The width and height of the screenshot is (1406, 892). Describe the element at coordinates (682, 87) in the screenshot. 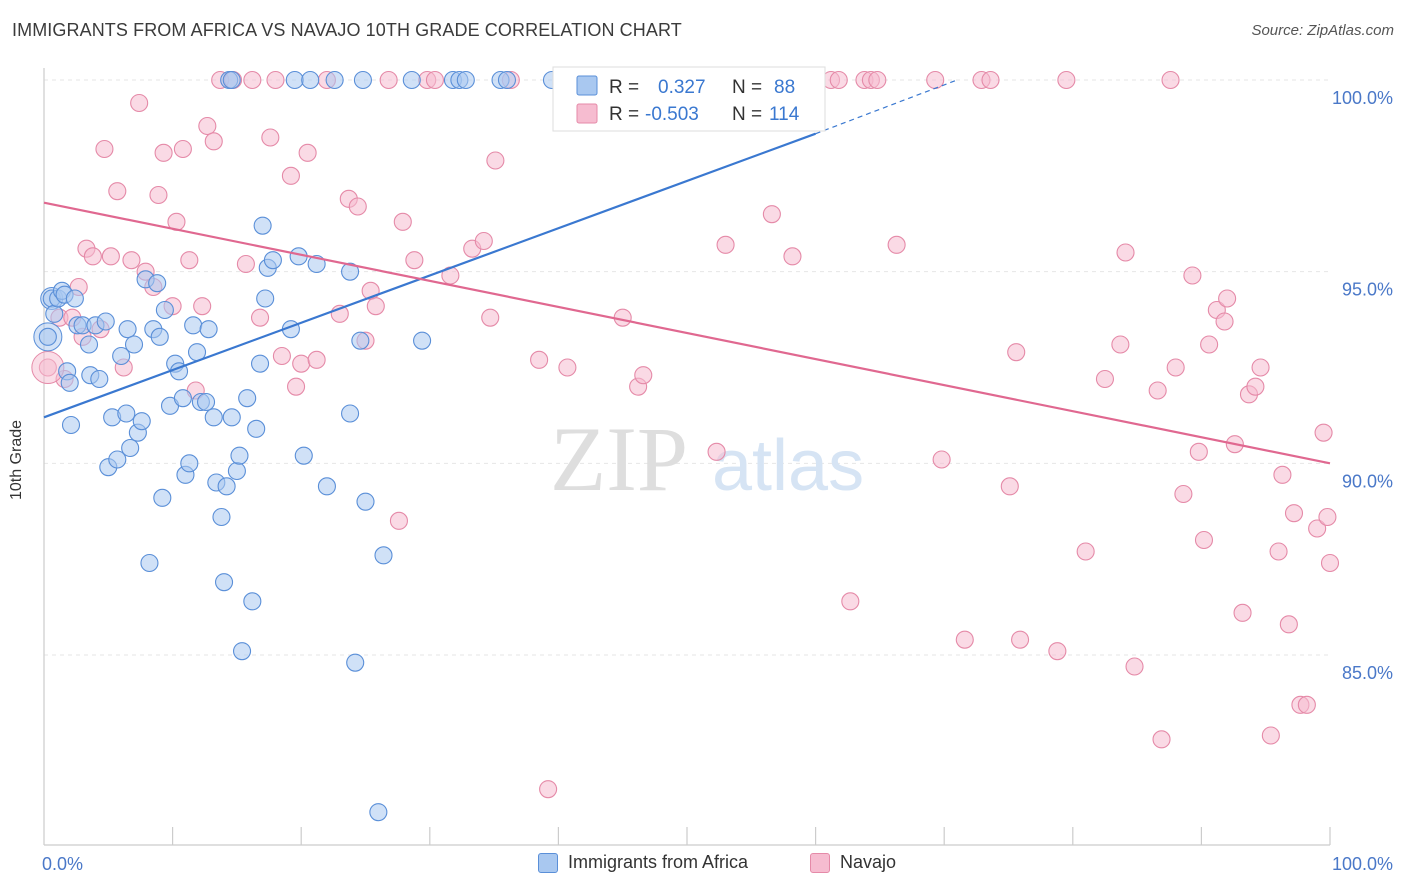

I see `legend-r-value-1: 0.327` at that location.